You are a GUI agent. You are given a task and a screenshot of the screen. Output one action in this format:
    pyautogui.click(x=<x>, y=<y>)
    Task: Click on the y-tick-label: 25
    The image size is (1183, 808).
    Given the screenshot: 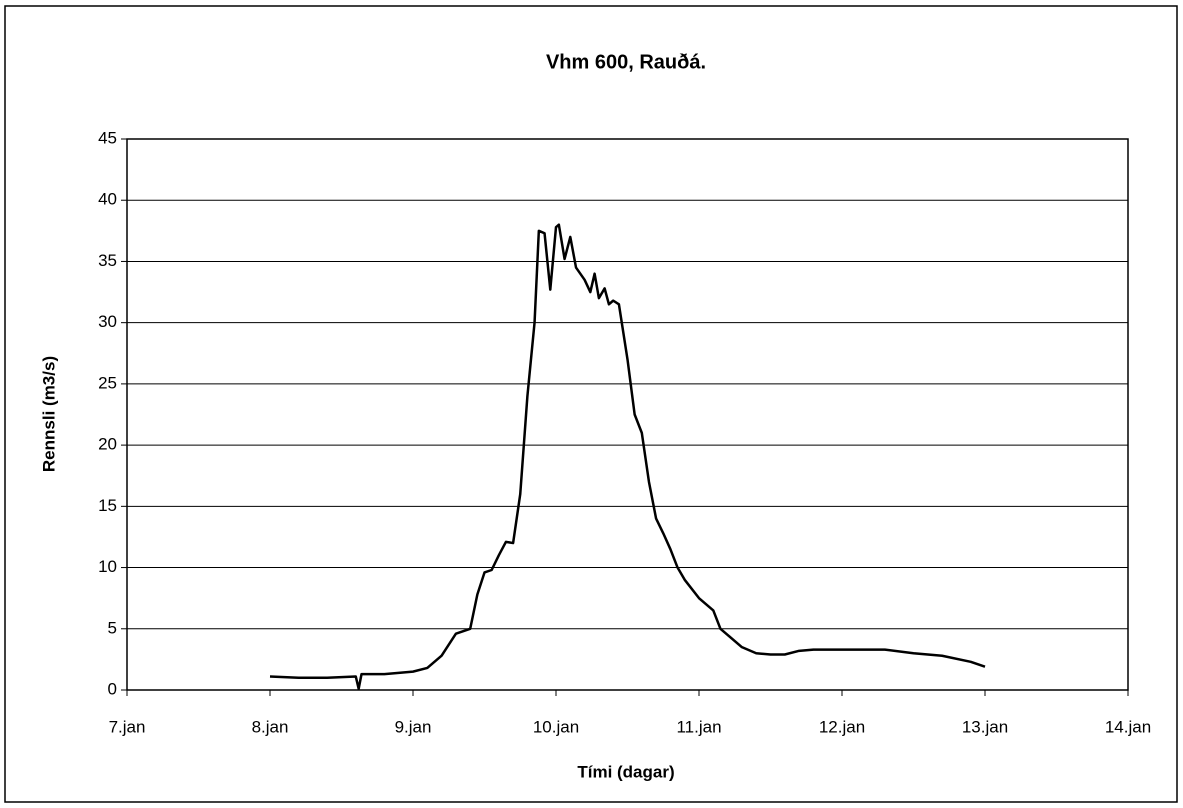 What is the action you would take?
    pyautogui.click(x=107, y=382)
    